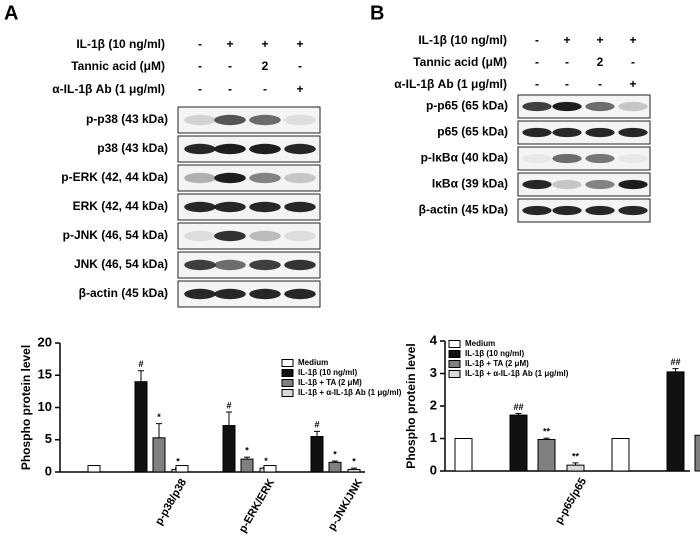 The height and width of the screenshot is (558, 700). I want to click on legend-label: IL-1β (10 ng/ml), so click(327, 372).